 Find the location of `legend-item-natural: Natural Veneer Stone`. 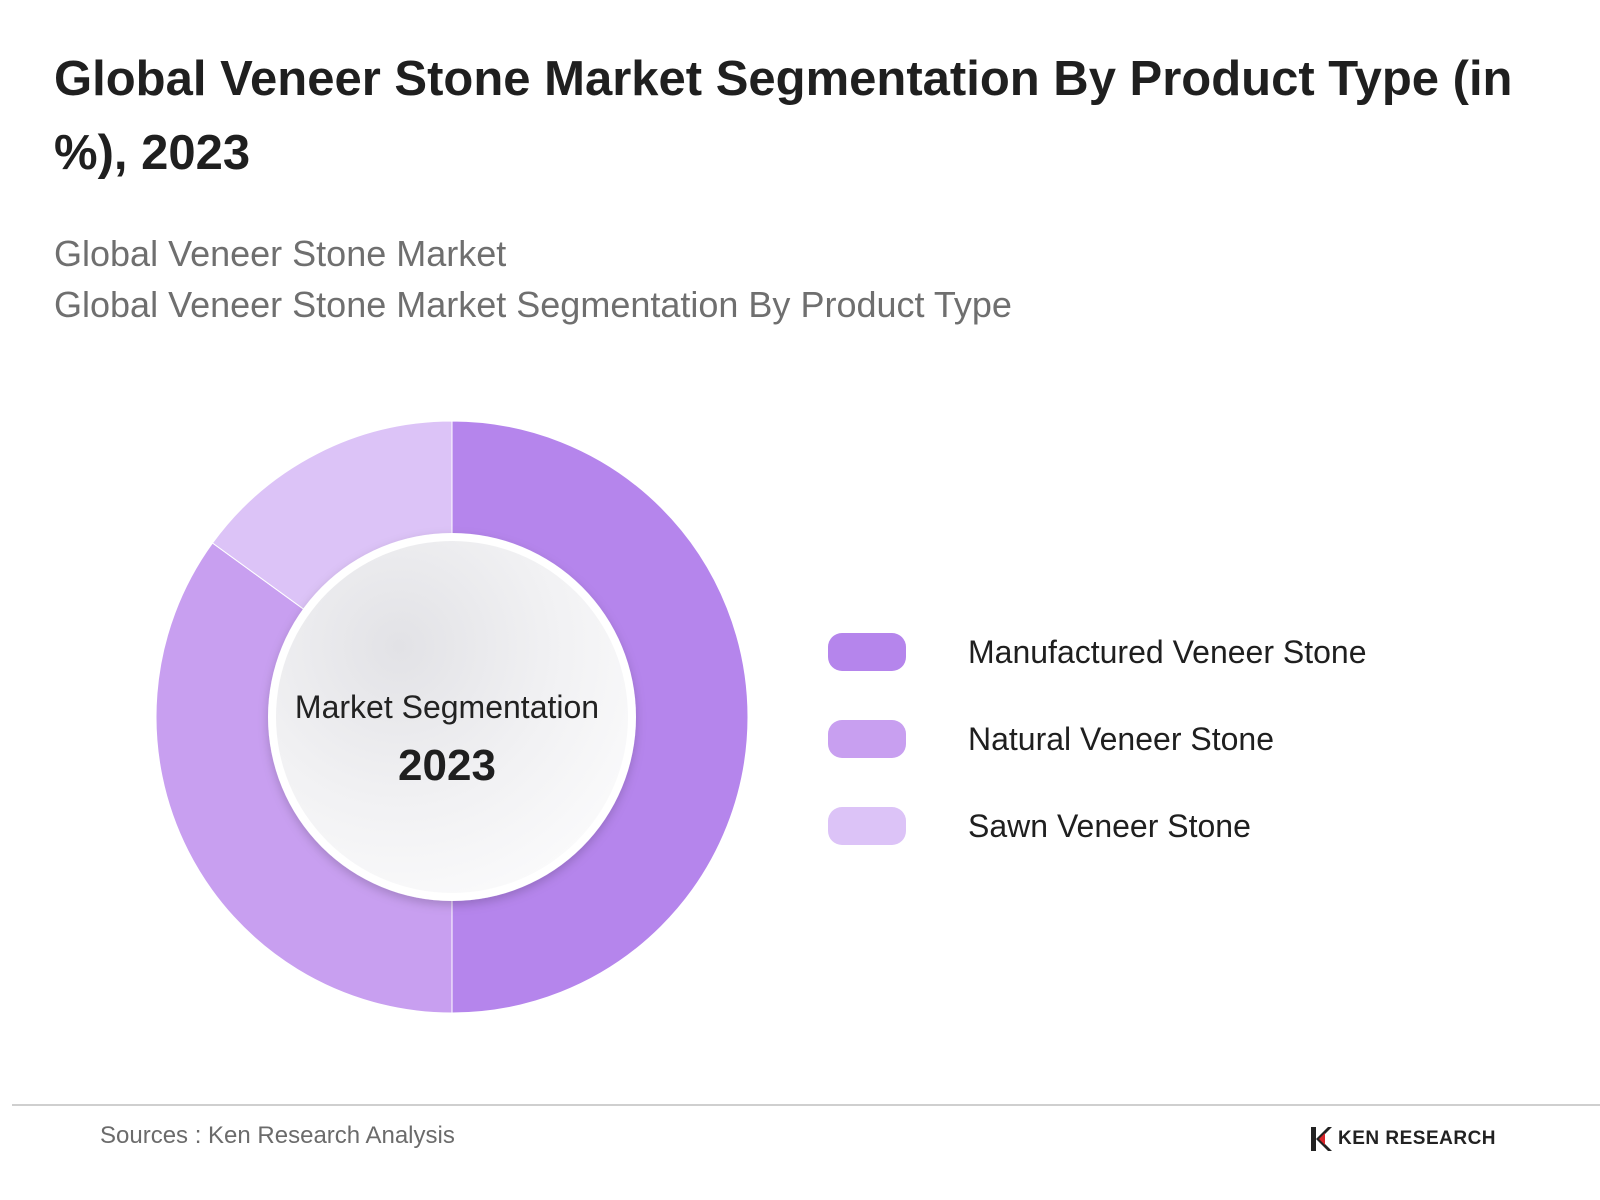

legend-item-natural: Natural Veneer Stone is located at coordinates (1148, 739).